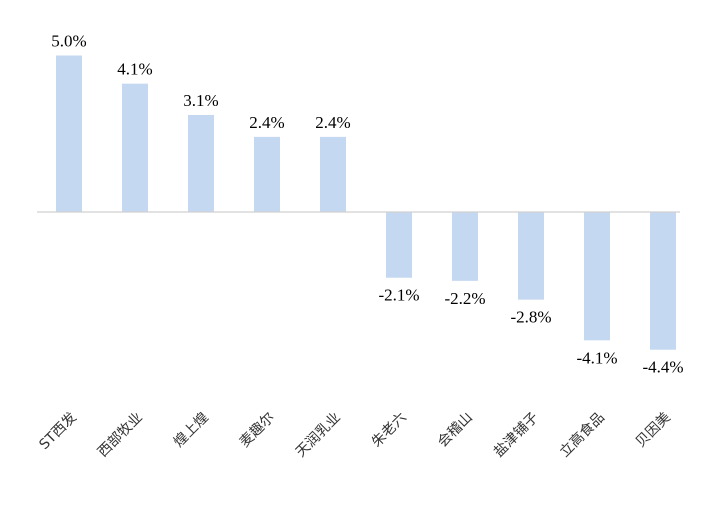  What do you see at coordinates (662, 367) in the screenshot?
I see `data-label: -4.4%` at bounding box center [662, 367].